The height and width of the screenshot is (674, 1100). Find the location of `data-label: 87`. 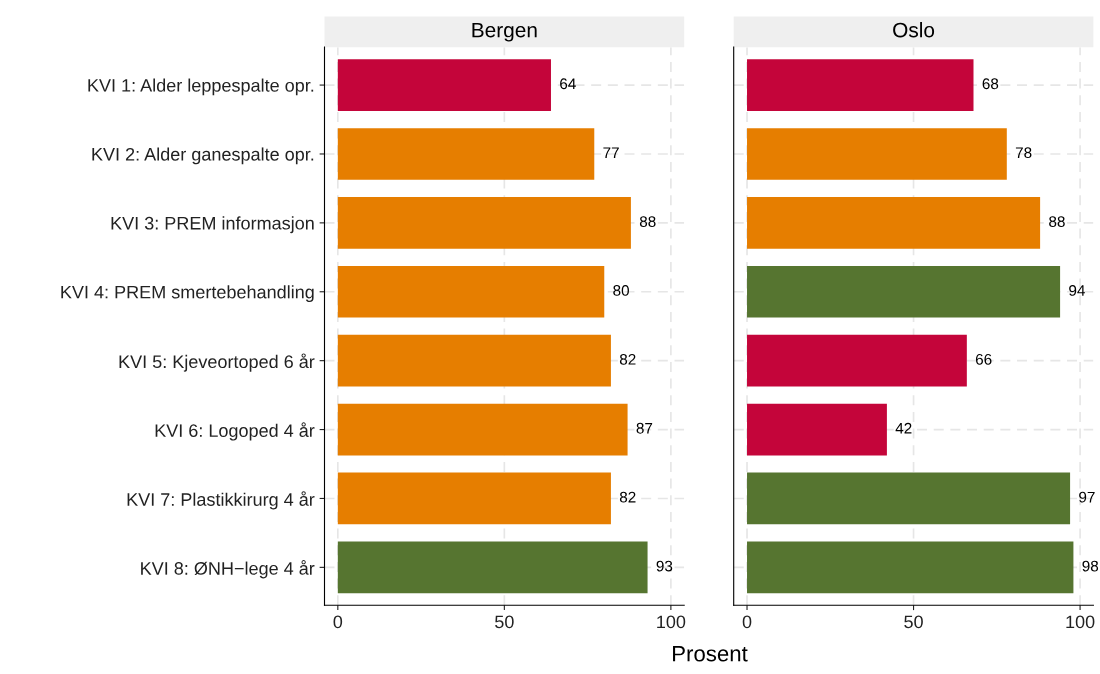

data-label: 87 is located at coordinates (644, 428).